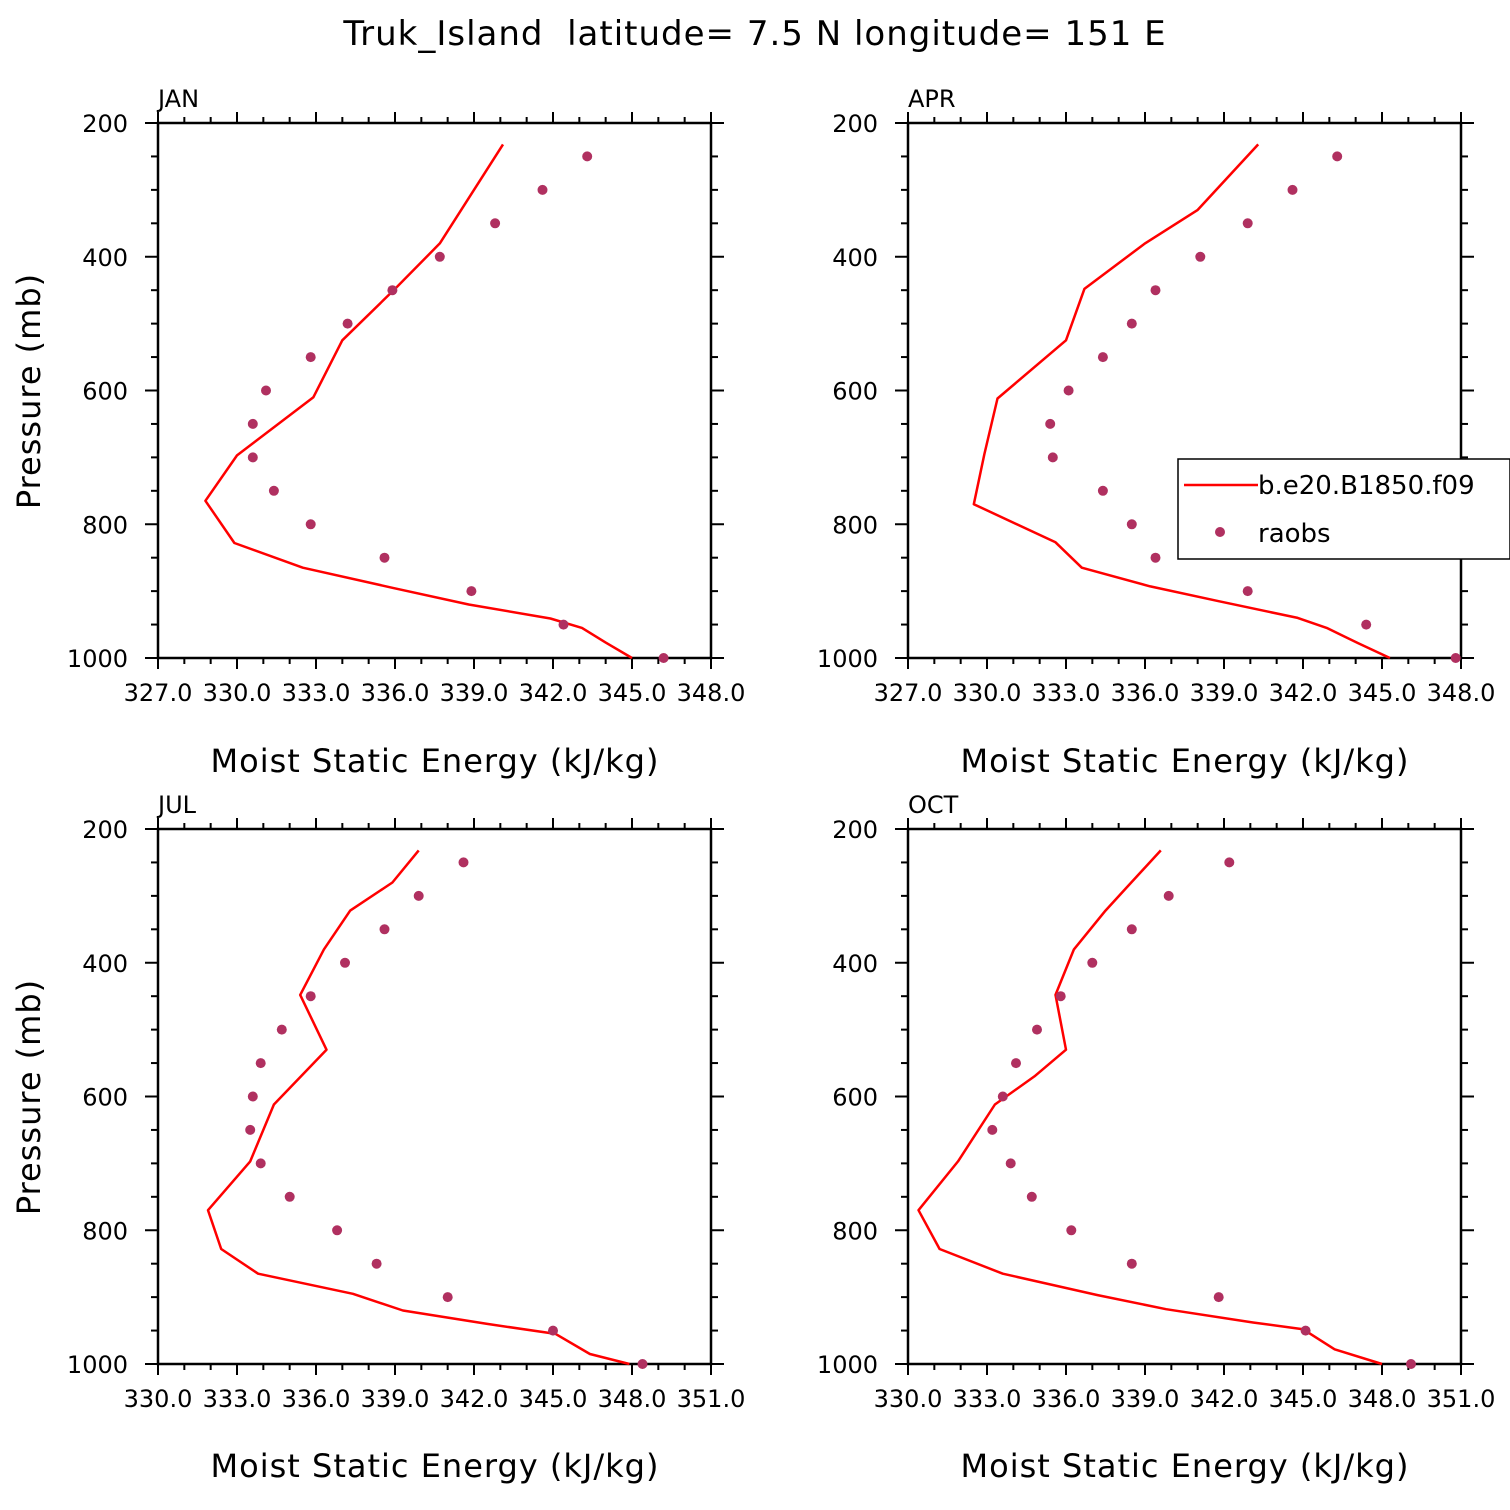  What do you see at coordinates (987, 693) in the screenshot?
I see `x-tick-label-apr: 330.0` at bounding box center [987, 693].